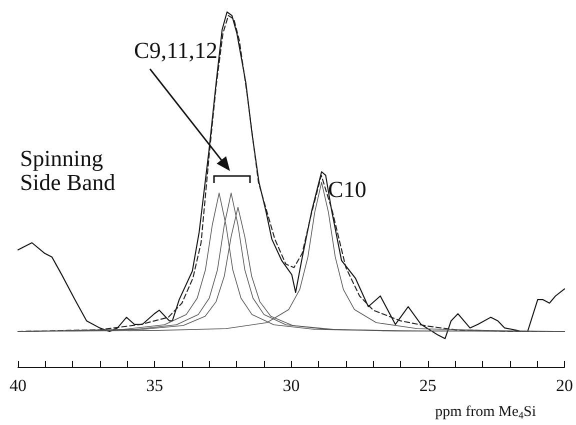 The width and height of the screenshot is (576, 425). I want to click on annotation: C9,11,12, so click(176, 50).